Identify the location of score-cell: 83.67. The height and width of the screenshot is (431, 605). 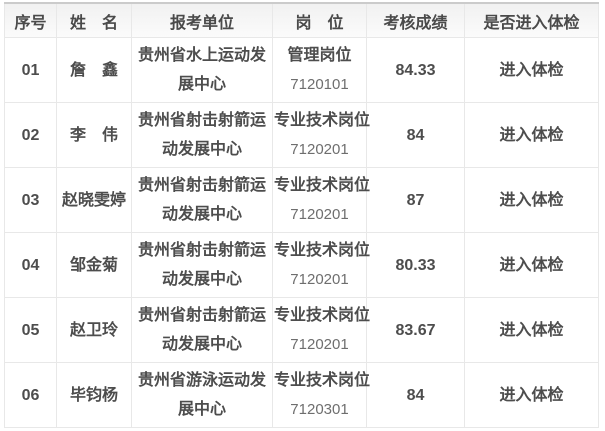
(415, 330).